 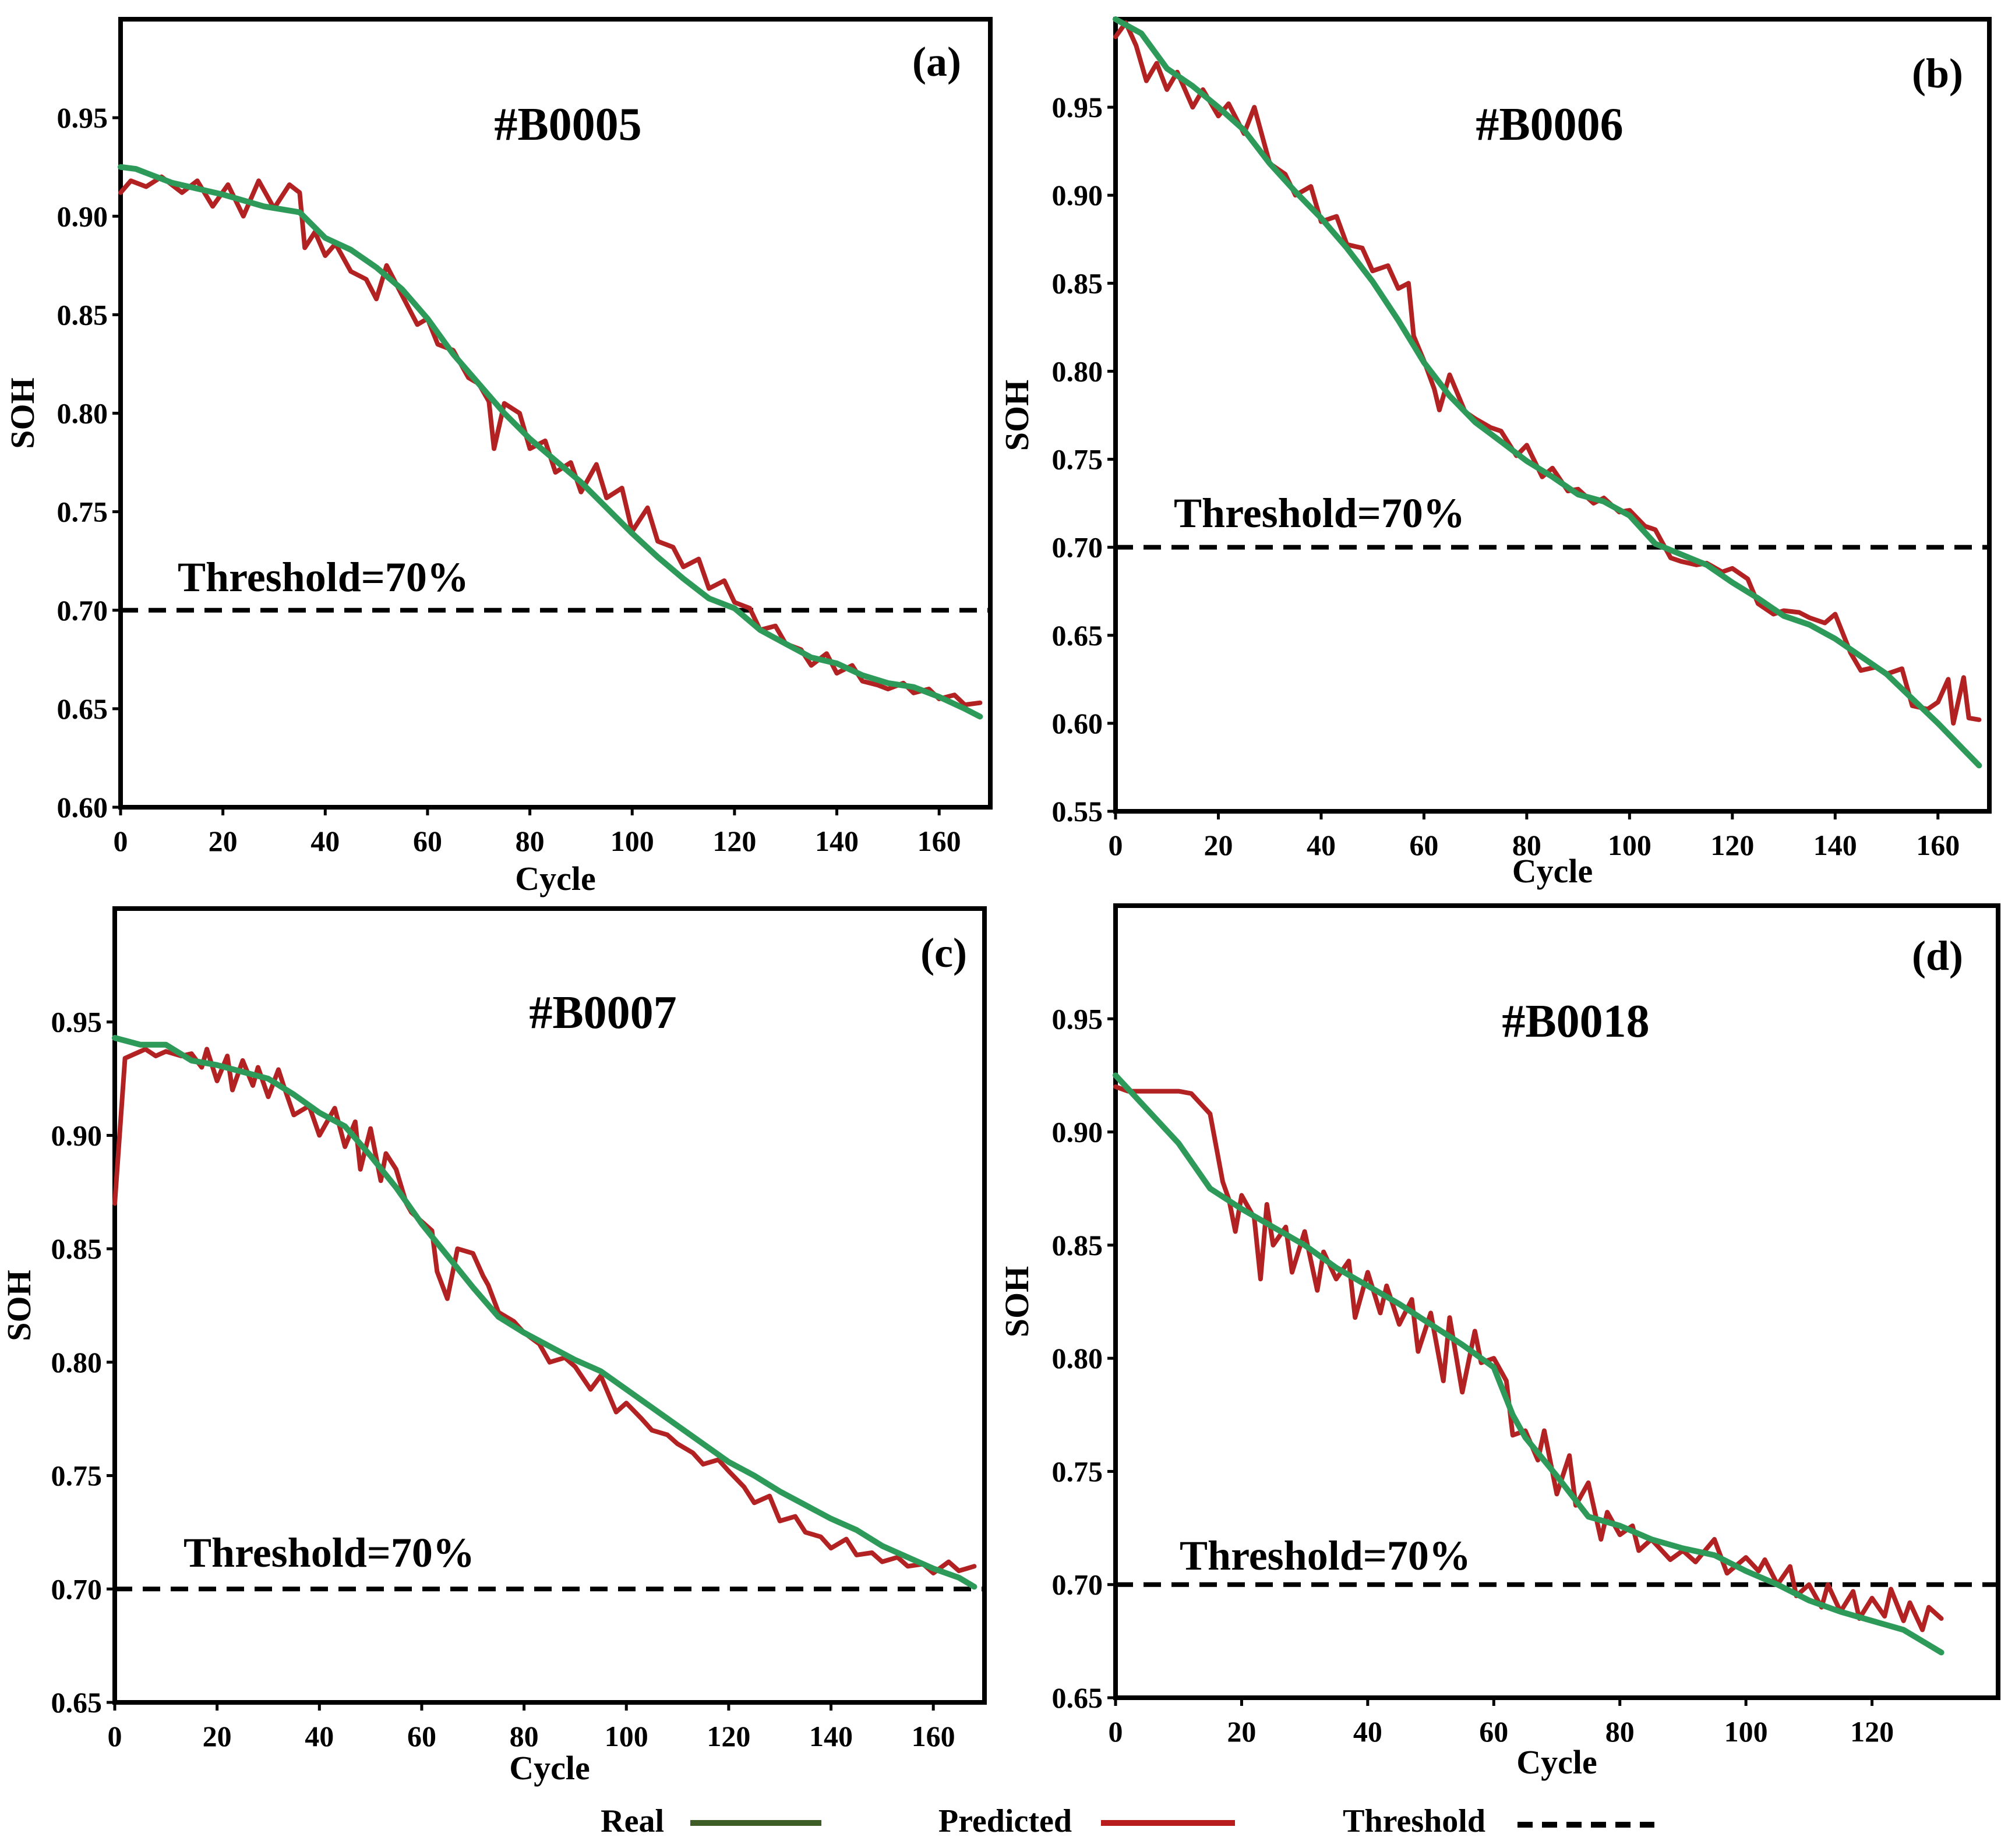 I want to click on legend: Real Predicted Threshold, so click(x=1127, y=1821).